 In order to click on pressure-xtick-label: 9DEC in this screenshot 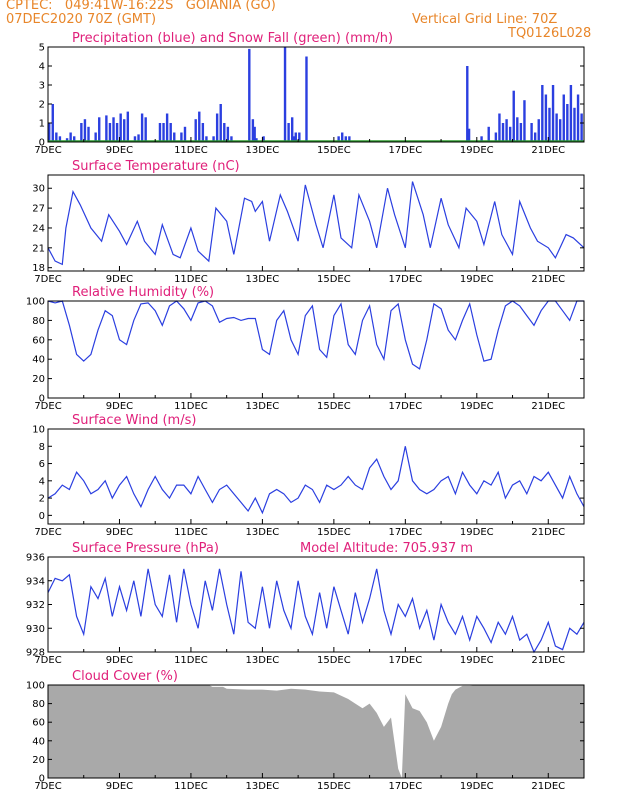, I will do `click(119, 660)`.